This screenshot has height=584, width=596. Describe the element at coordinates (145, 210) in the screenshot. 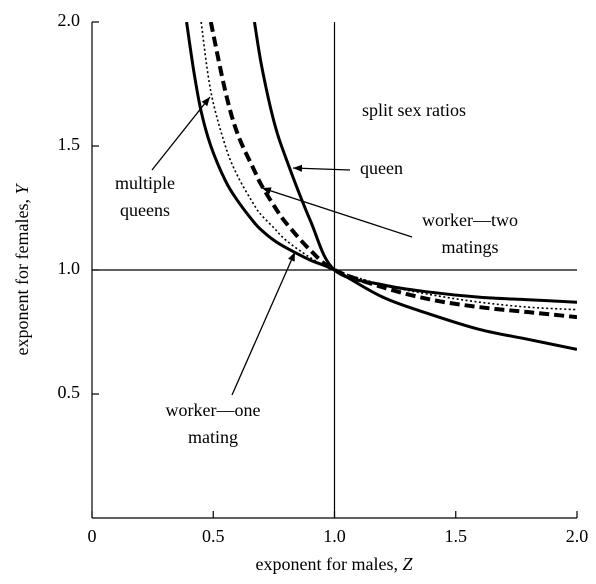

I see `annotation: queens` at that location.